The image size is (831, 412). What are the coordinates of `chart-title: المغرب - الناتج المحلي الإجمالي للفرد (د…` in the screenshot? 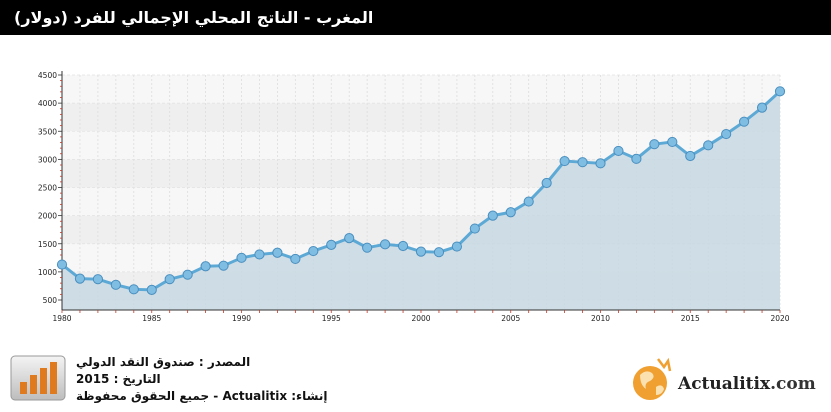 It's located at (194, 17).